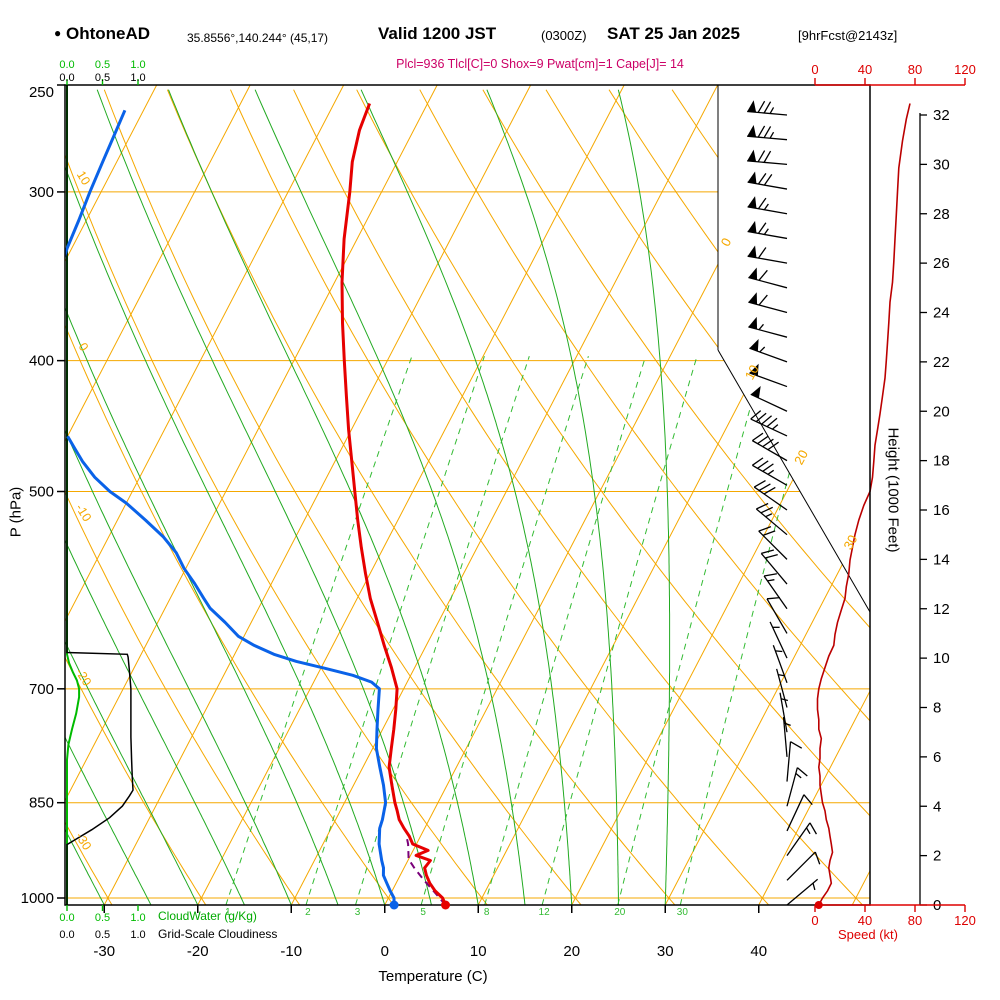 Image resolution: width=1000 pixels, height=1000 pixels. Describe the element at coordinates (41, 803) in the screenshot. I see `pressure-tick-label: 850` at that location.